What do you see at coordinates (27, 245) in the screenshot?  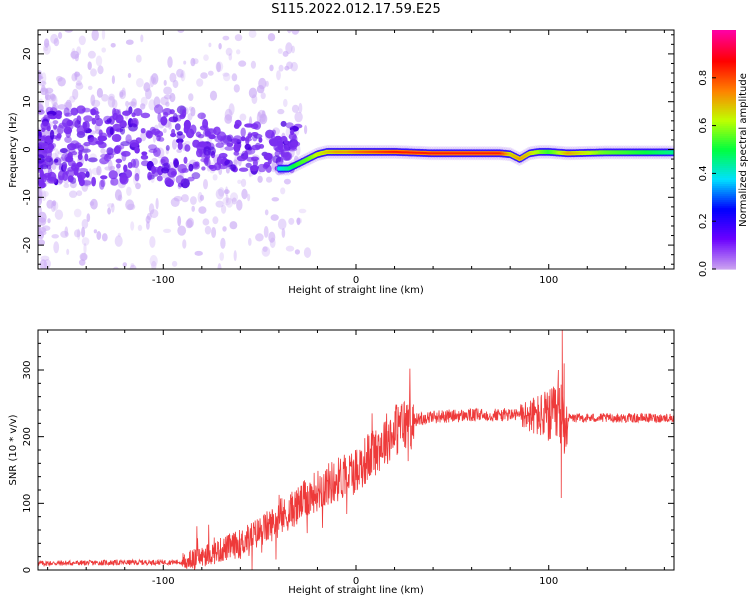 I see `y-tick-label: -20` at bounding box center [27, 245].